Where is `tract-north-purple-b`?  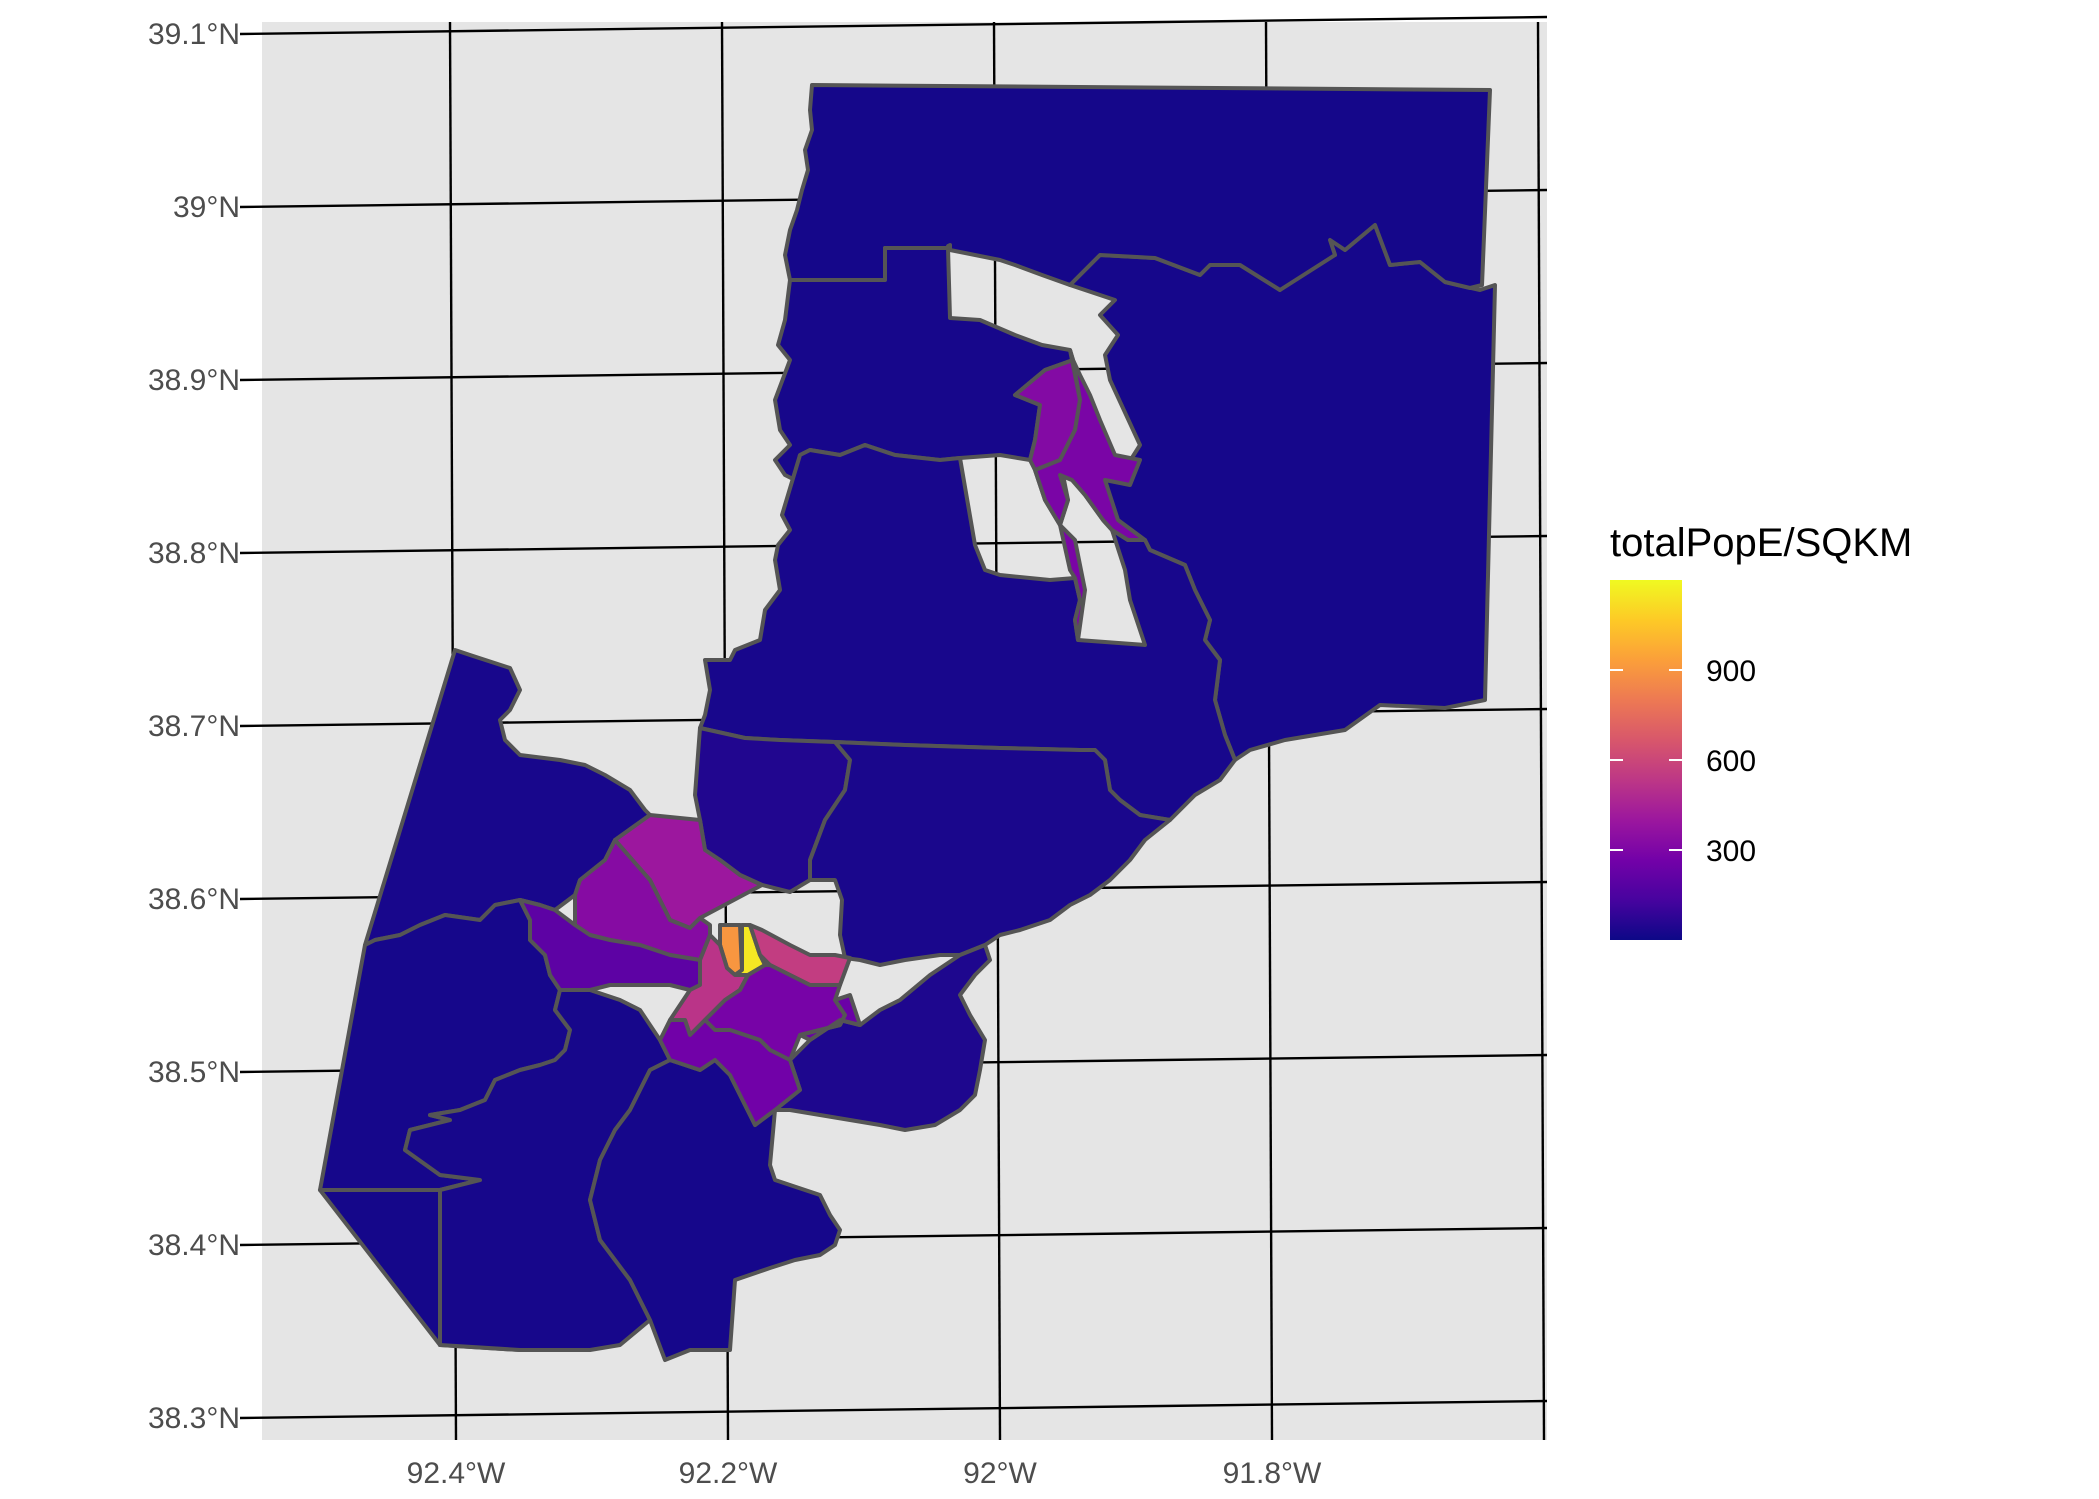
tract-north-purple-b is located at coordinates (1090, 500).